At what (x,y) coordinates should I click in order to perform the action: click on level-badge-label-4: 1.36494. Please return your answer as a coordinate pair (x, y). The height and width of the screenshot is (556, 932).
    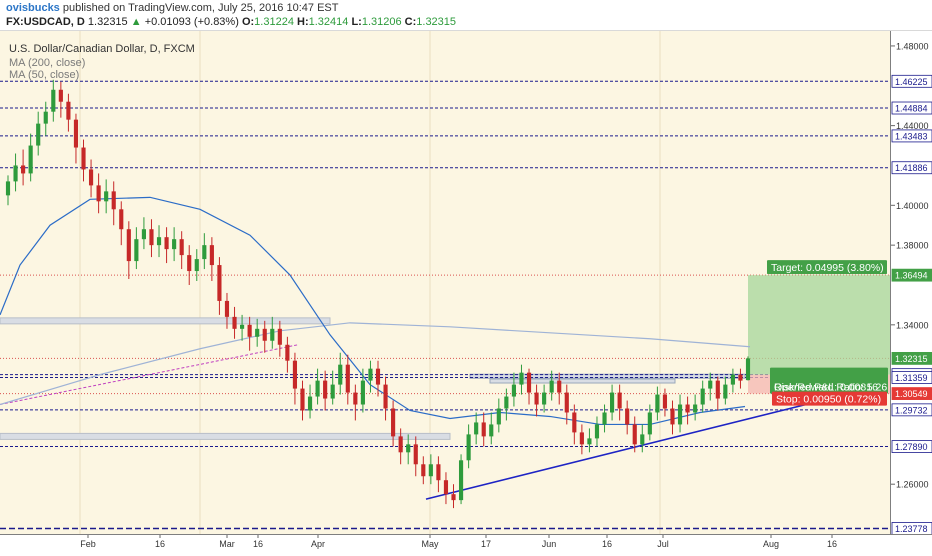
    Looking at the image, I should click on (911, 276).